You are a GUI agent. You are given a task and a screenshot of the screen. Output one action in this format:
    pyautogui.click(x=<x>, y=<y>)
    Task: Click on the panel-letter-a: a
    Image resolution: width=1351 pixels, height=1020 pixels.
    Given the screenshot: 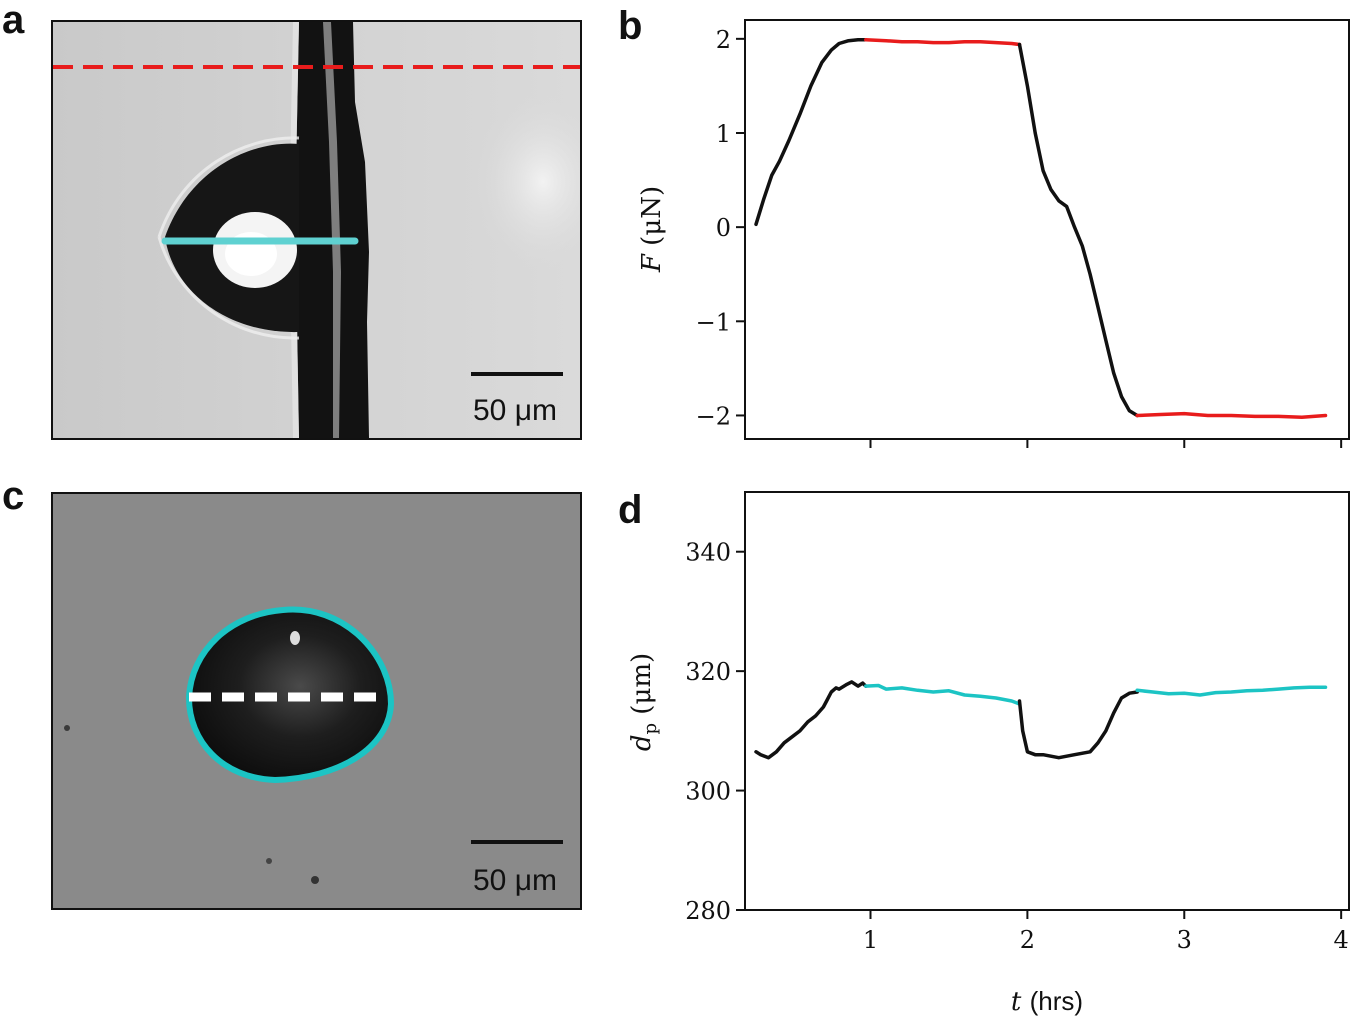 What is the action you would take?
    pyautogui.click(x=13, y=21)
    